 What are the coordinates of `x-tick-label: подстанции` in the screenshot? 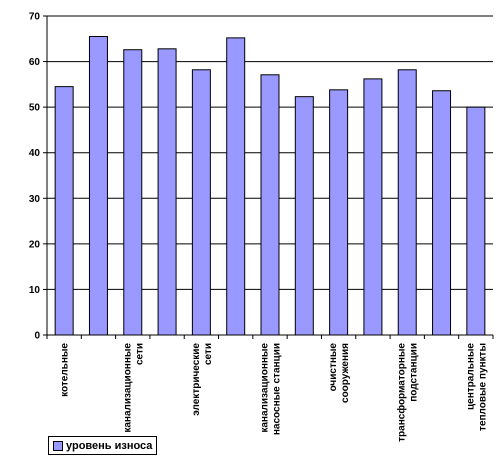 It's located at (414, 372).